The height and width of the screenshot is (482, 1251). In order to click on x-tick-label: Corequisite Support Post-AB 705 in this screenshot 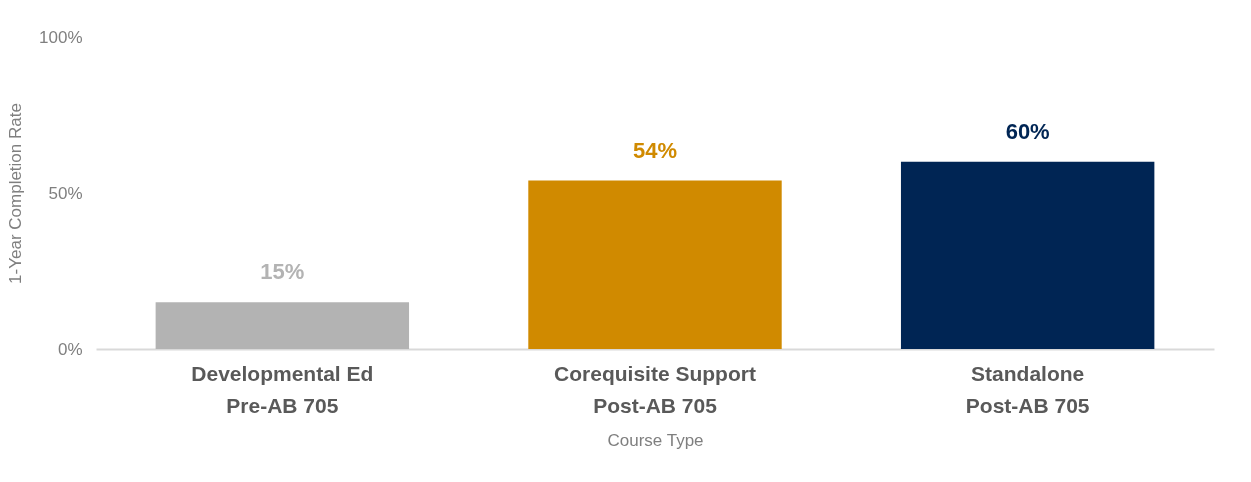, I will do `click(655, 389)`.